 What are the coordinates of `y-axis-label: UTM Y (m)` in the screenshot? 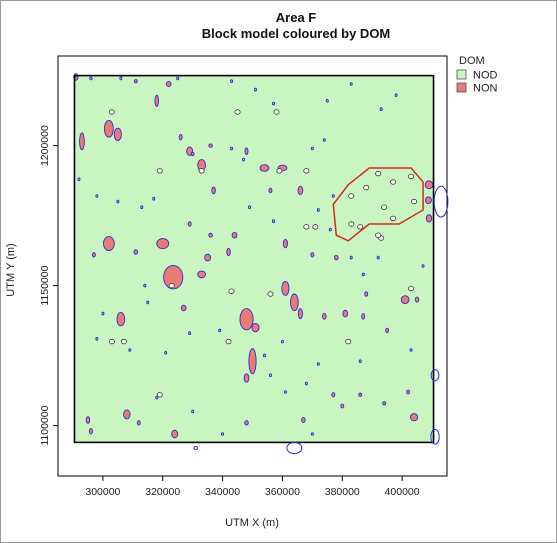 It's located at (11, 269).